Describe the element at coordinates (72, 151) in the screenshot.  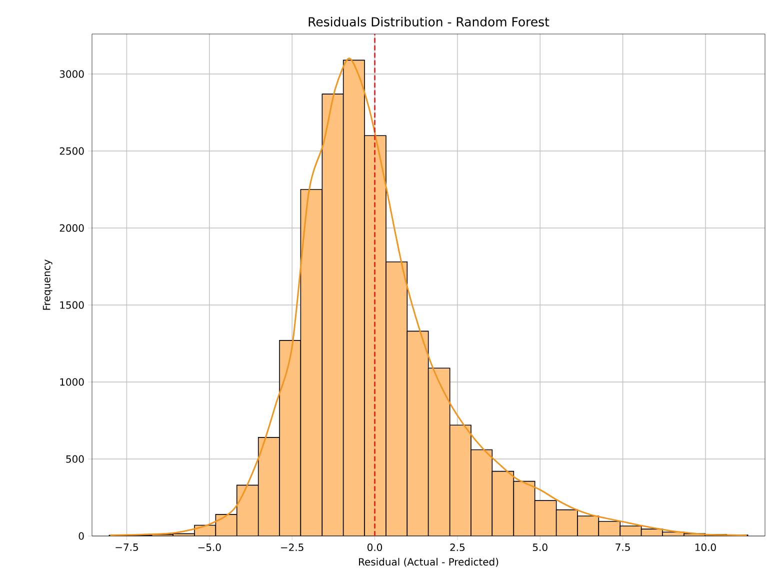
I see `y-tick-label: 2500` at that location.